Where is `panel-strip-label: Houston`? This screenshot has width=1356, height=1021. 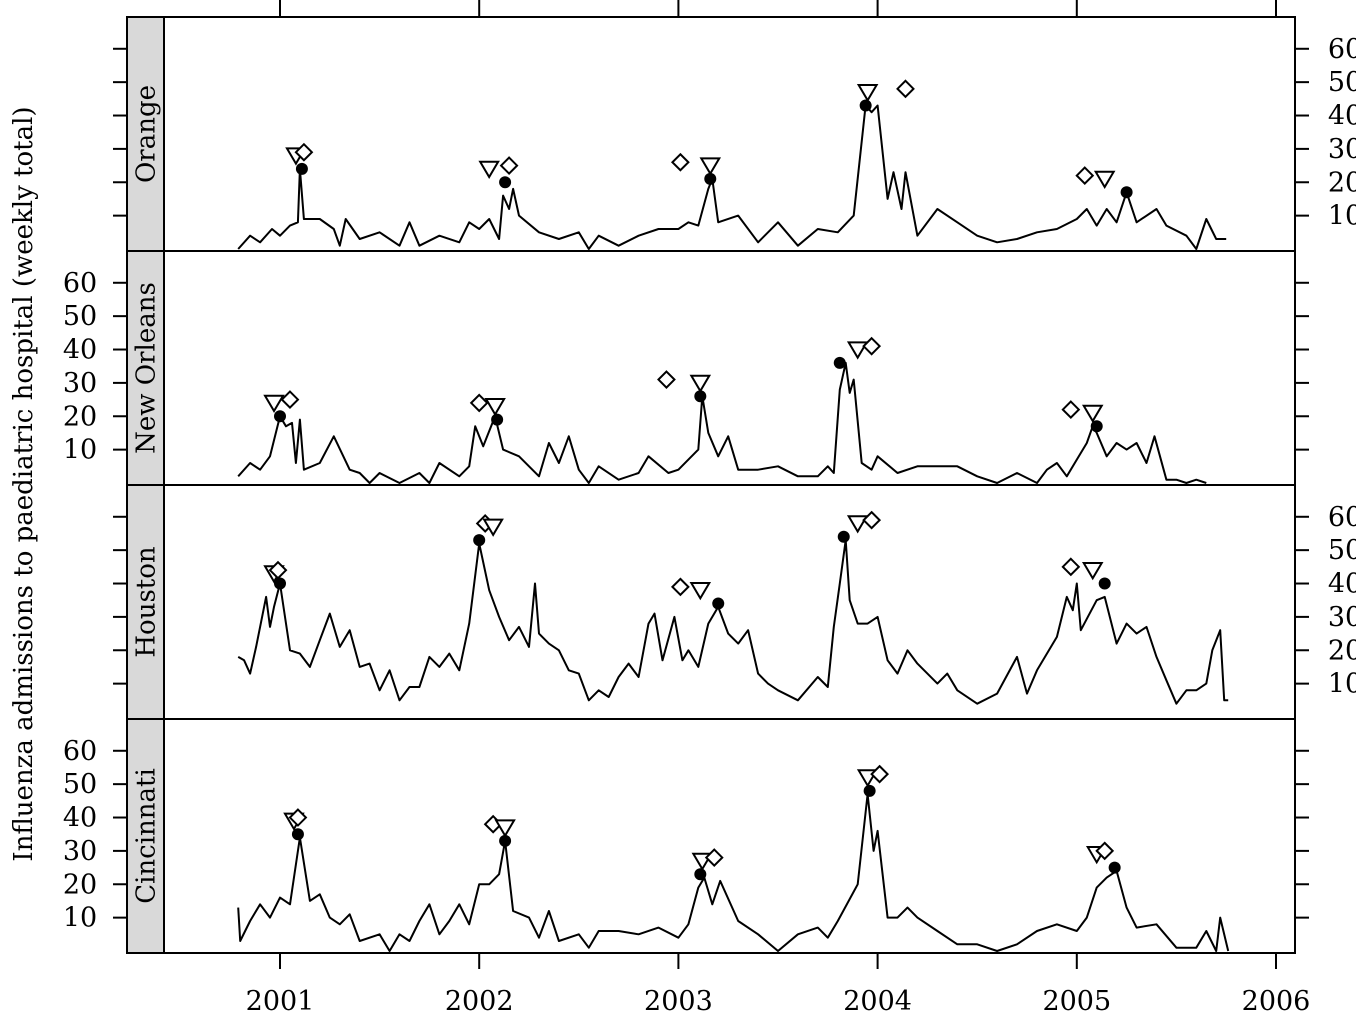 panel-strip-label: Houston is located at coordinates (147, 602).